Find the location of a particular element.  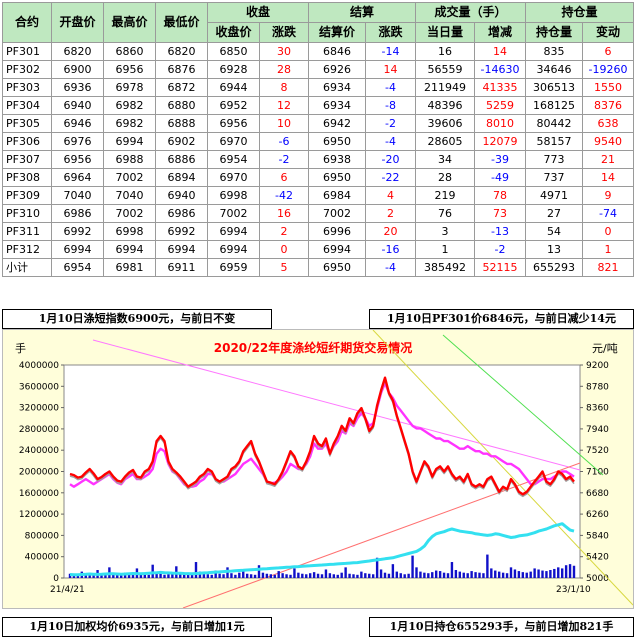

cell-cc: 28 is located at coordinates (284, 69).